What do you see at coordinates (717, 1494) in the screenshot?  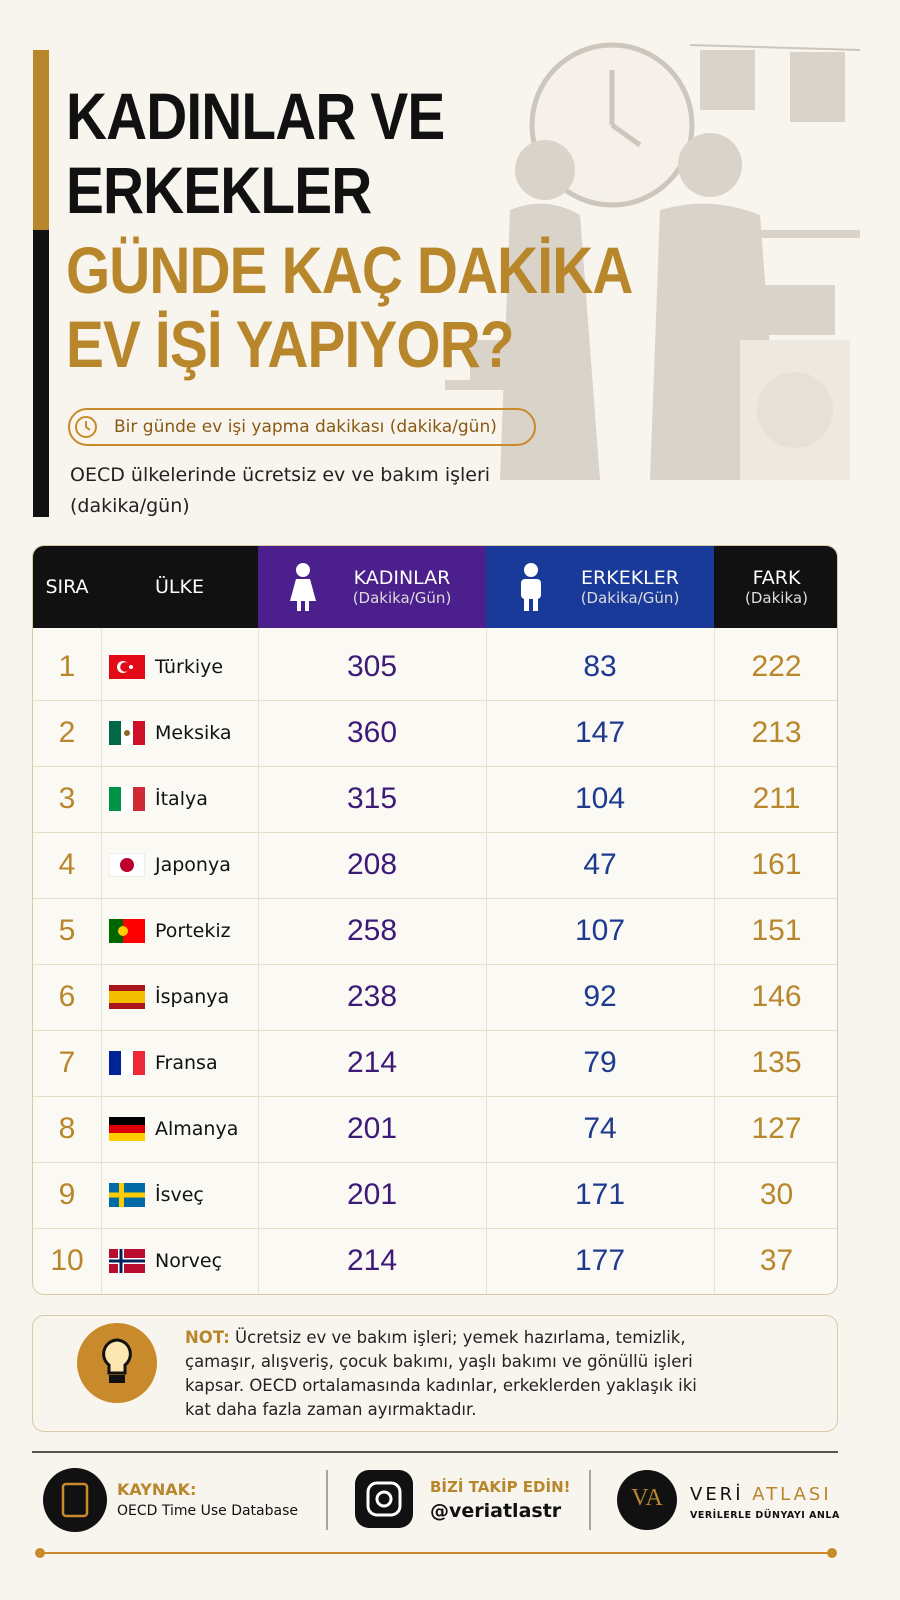 I see `brand-1: VERİ` at bounding box center [717, 1494].